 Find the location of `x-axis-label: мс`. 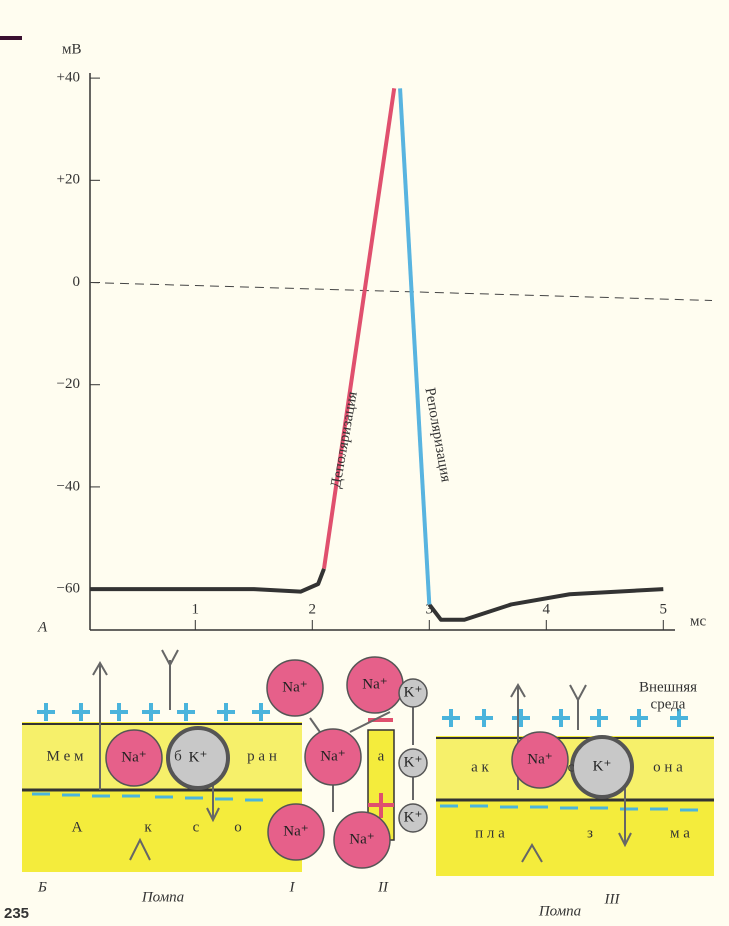

x-axis-label: мс is located at coordinates (698, 621).